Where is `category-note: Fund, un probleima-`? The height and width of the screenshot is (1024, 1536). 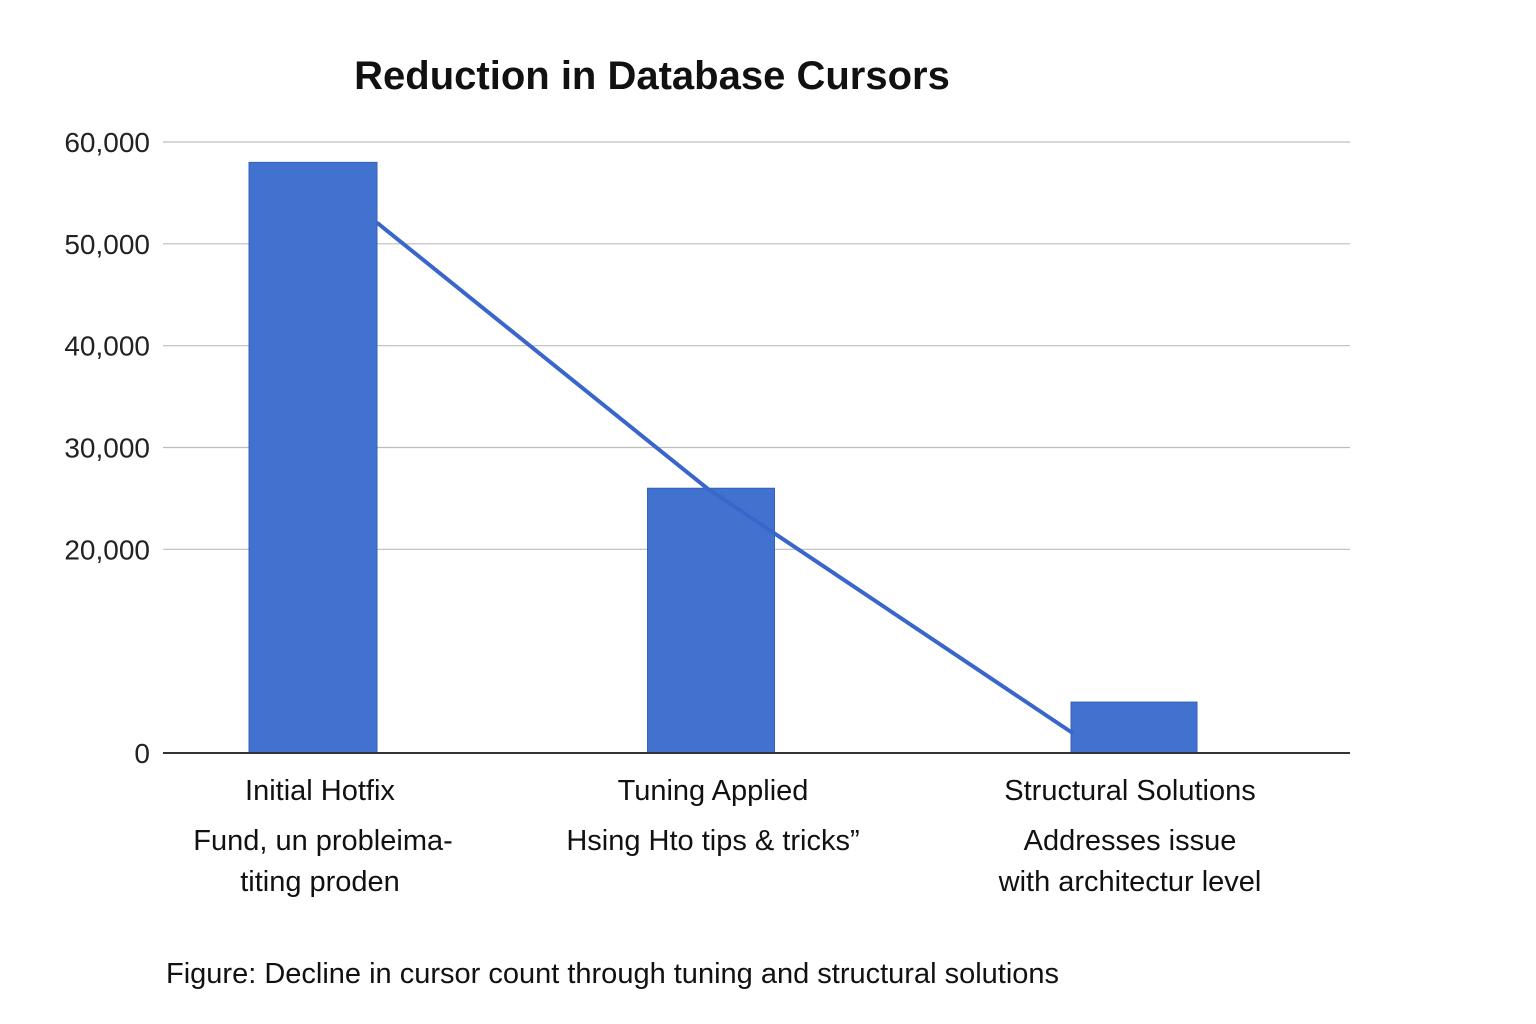
category-note: Fund, un probleima- is located at coordinates (323, 841).